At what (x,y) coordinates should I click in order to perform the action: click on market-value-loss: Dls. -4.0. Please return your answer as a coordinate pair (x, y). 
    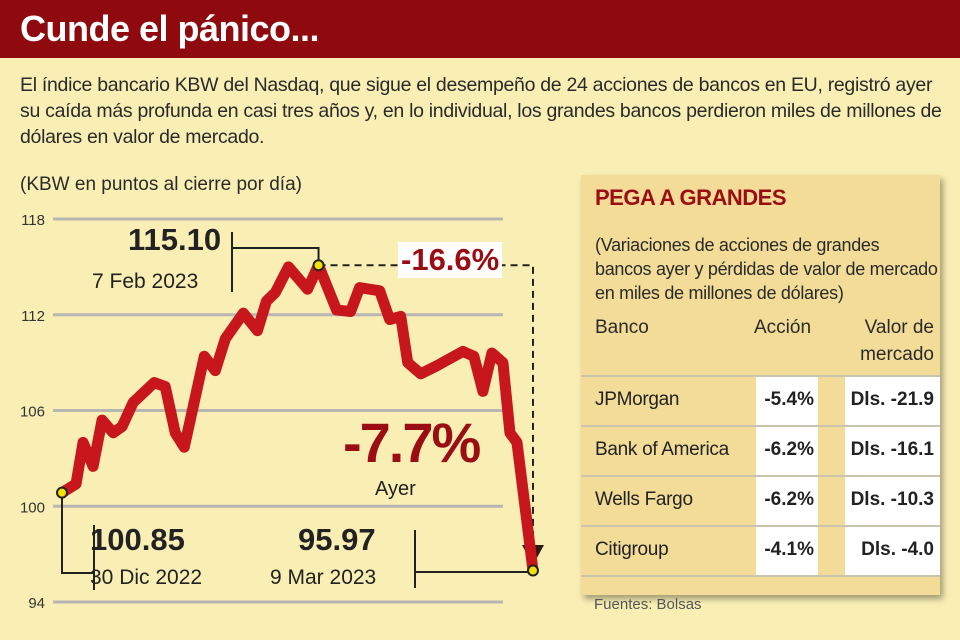
    Looking at the image, I should click on (892, 551).